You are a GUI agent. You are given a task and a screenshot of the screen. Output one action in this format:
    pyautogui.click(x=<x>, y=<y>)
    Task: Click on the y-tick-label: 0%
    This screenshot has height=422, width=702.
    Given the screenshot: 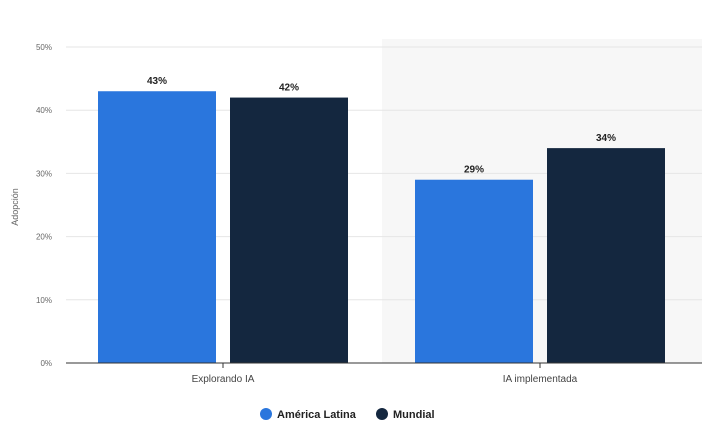 What is the action you would take?
    pyautogui.click(x=46, y=363)
    